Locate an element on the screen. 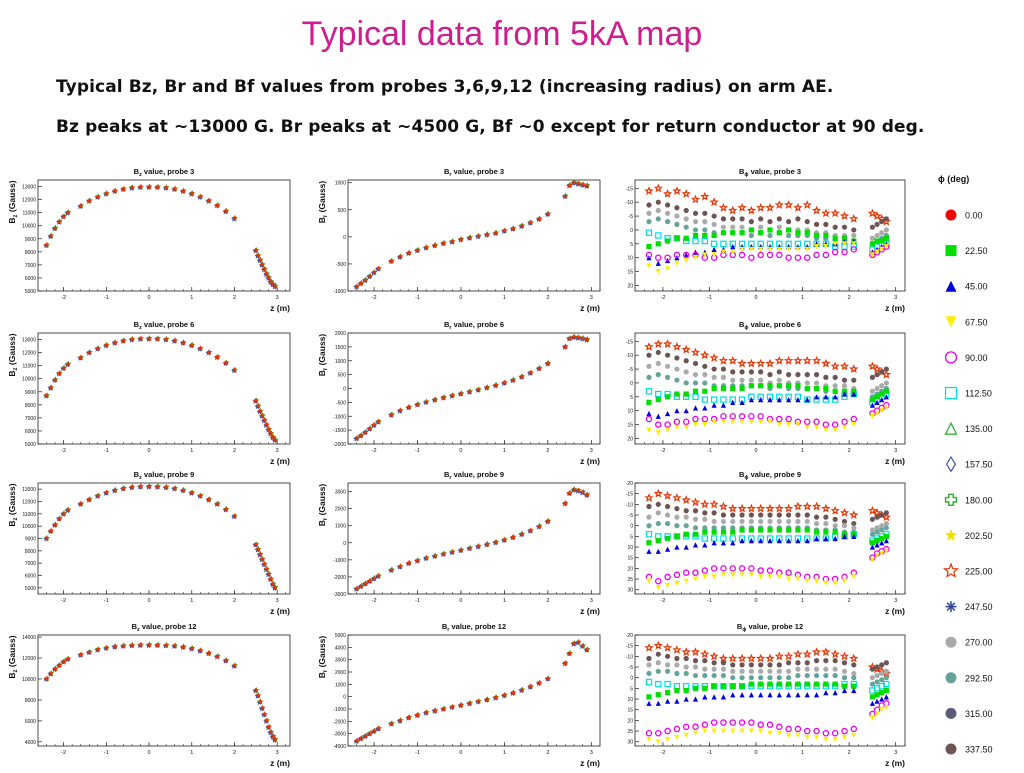 The height and width of the screenshot is (773, 1024). x-tick-label: 3 is located at coordinates (591, 298).